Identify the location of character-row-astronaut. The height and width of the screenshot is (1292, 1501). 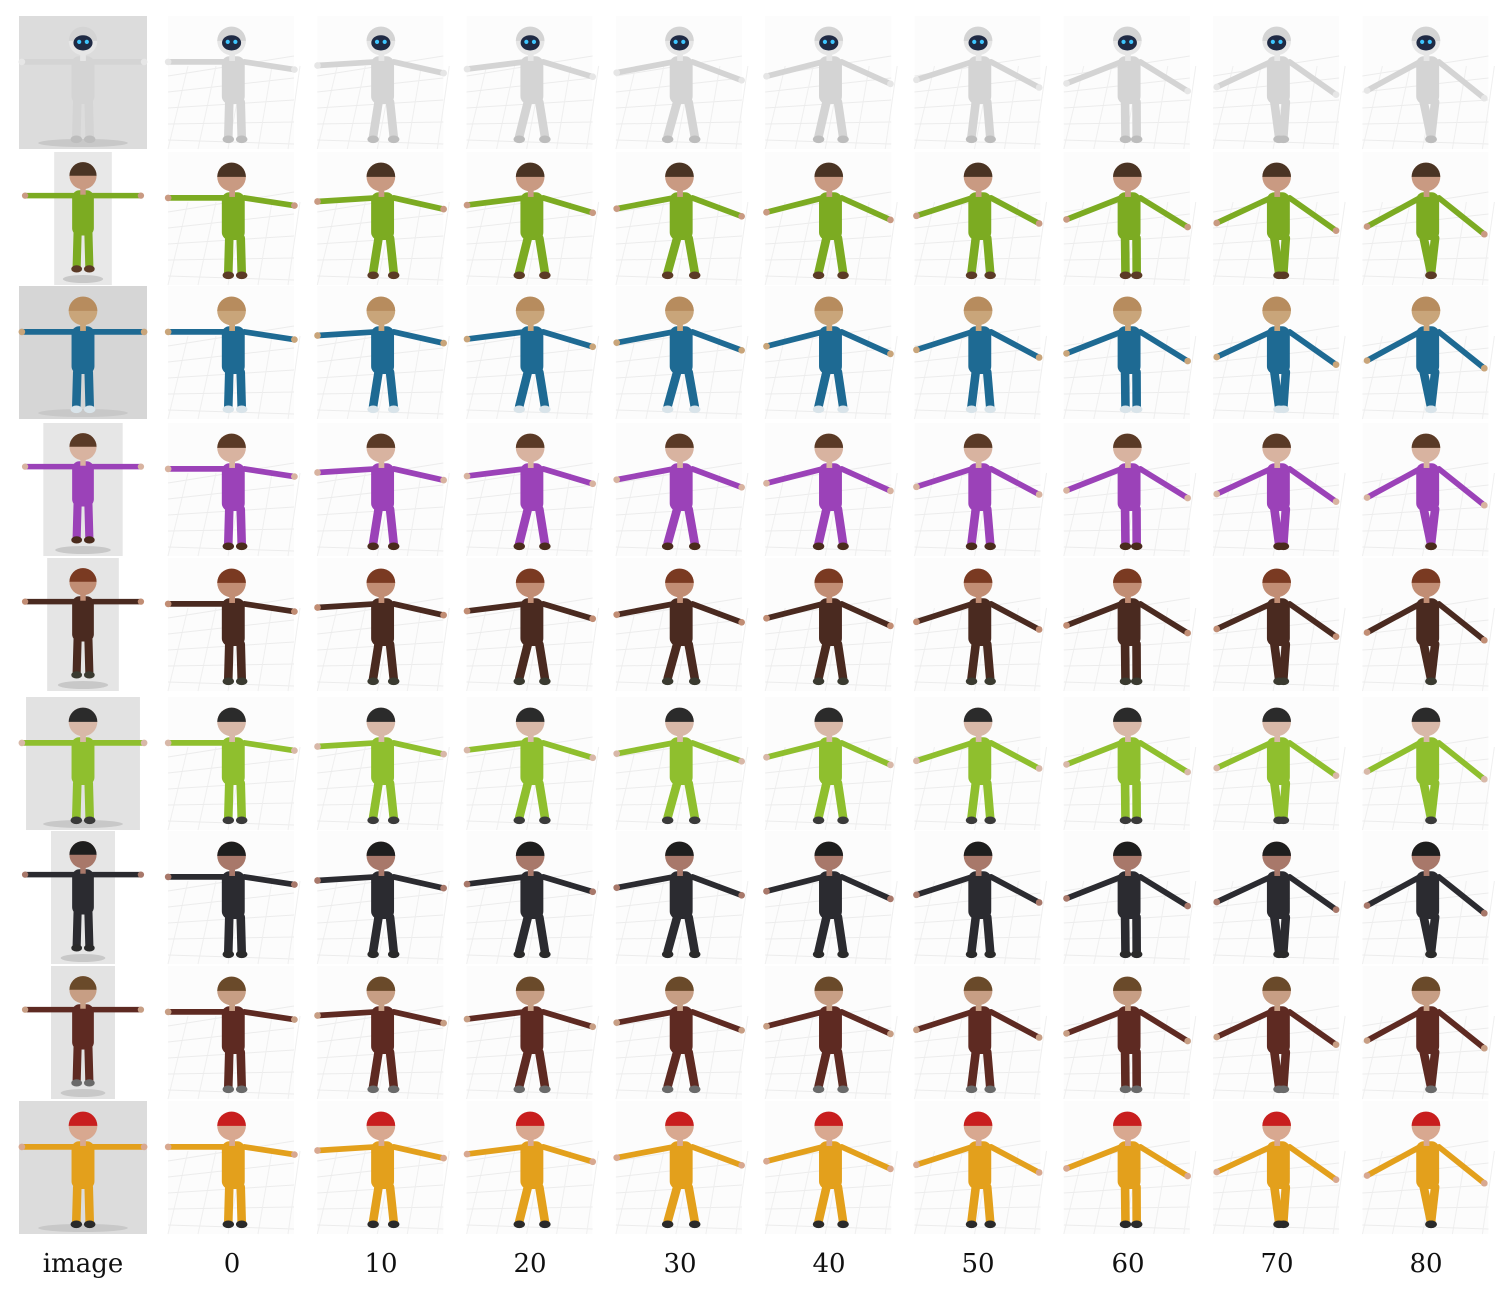
(756, 83).